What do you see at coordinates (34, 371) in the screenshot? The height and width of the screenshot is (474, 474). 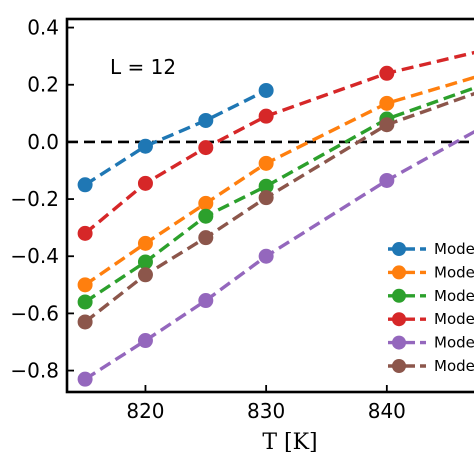 I see `y-tick-label: −0.8` at bounding box center [34, 371].